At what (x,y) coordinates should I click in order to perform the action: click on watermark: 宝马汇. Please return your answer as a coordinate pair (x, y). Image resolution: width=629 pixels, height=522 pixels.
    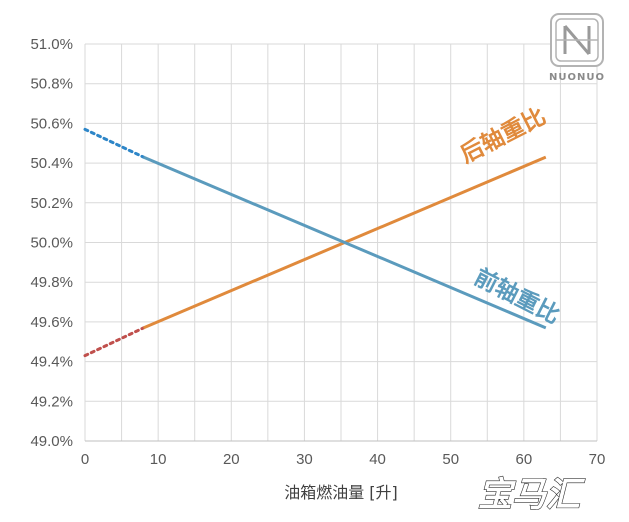
    Looking at the image, I should click on (532, 495).